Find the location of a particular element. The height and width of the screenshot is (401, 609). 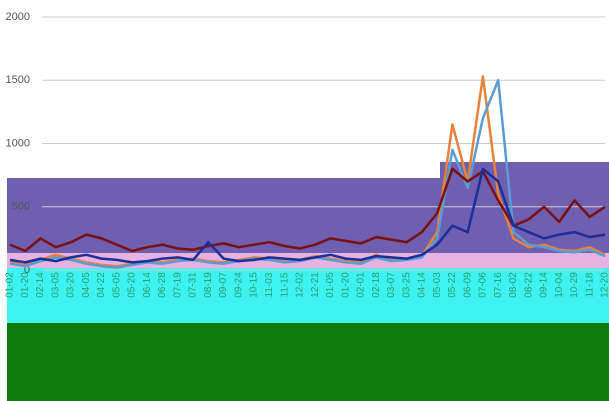

x-tick-label: 05-22 is located at coordinates (452, 285).